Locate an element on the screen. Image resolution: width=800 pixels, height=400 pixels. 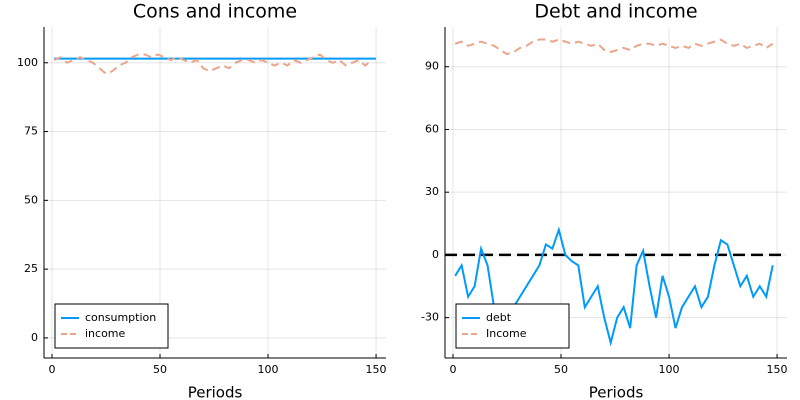
legend-label: debt is located at coordinates (499, 317).